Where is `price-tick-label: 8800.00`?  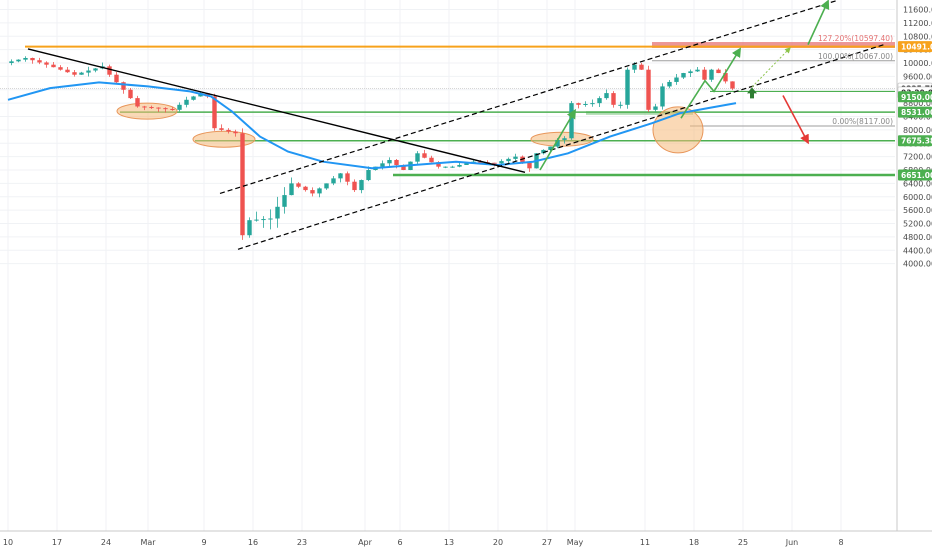
price-tick-label: 8800.00 is located at coordinates (917, 103).